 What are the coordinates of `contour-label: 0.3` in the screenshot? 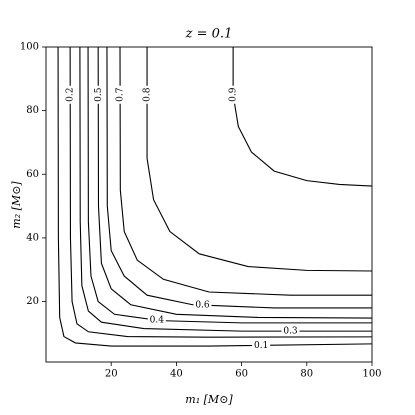 It's located at (290, 332).